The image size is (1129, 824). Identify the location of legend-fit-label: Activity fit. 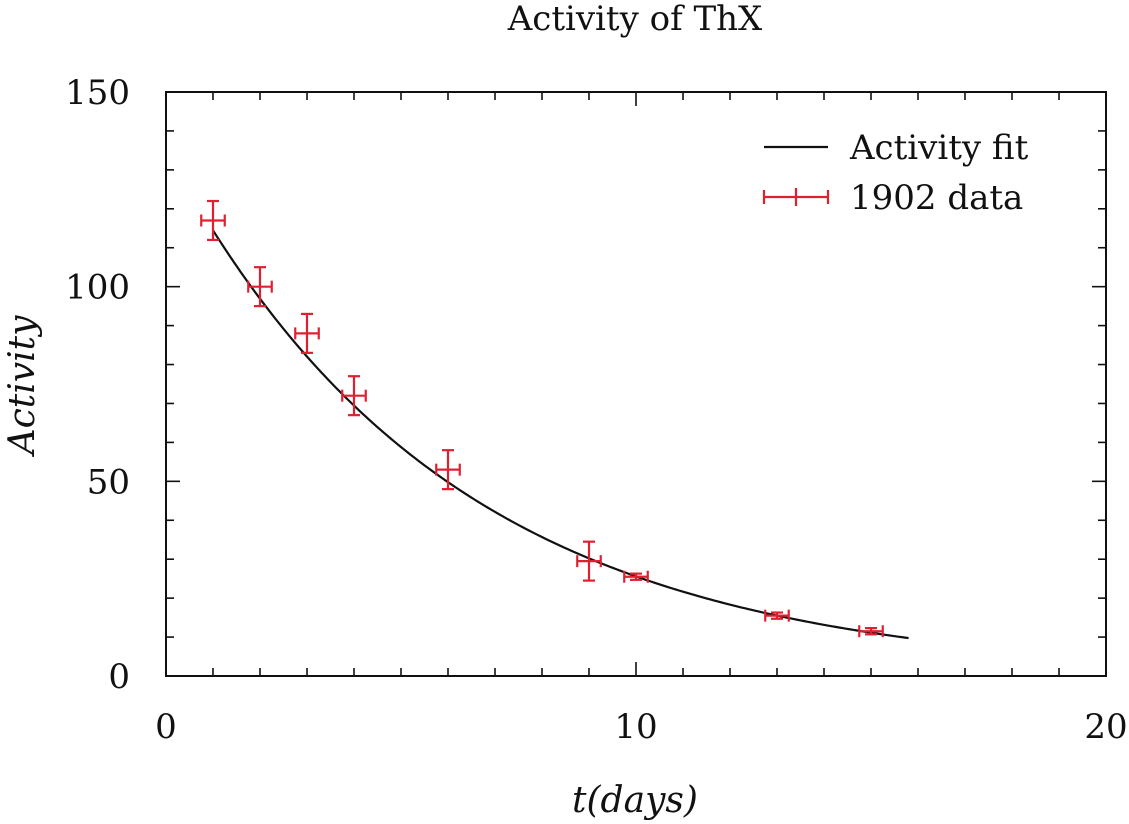
(939, 148).